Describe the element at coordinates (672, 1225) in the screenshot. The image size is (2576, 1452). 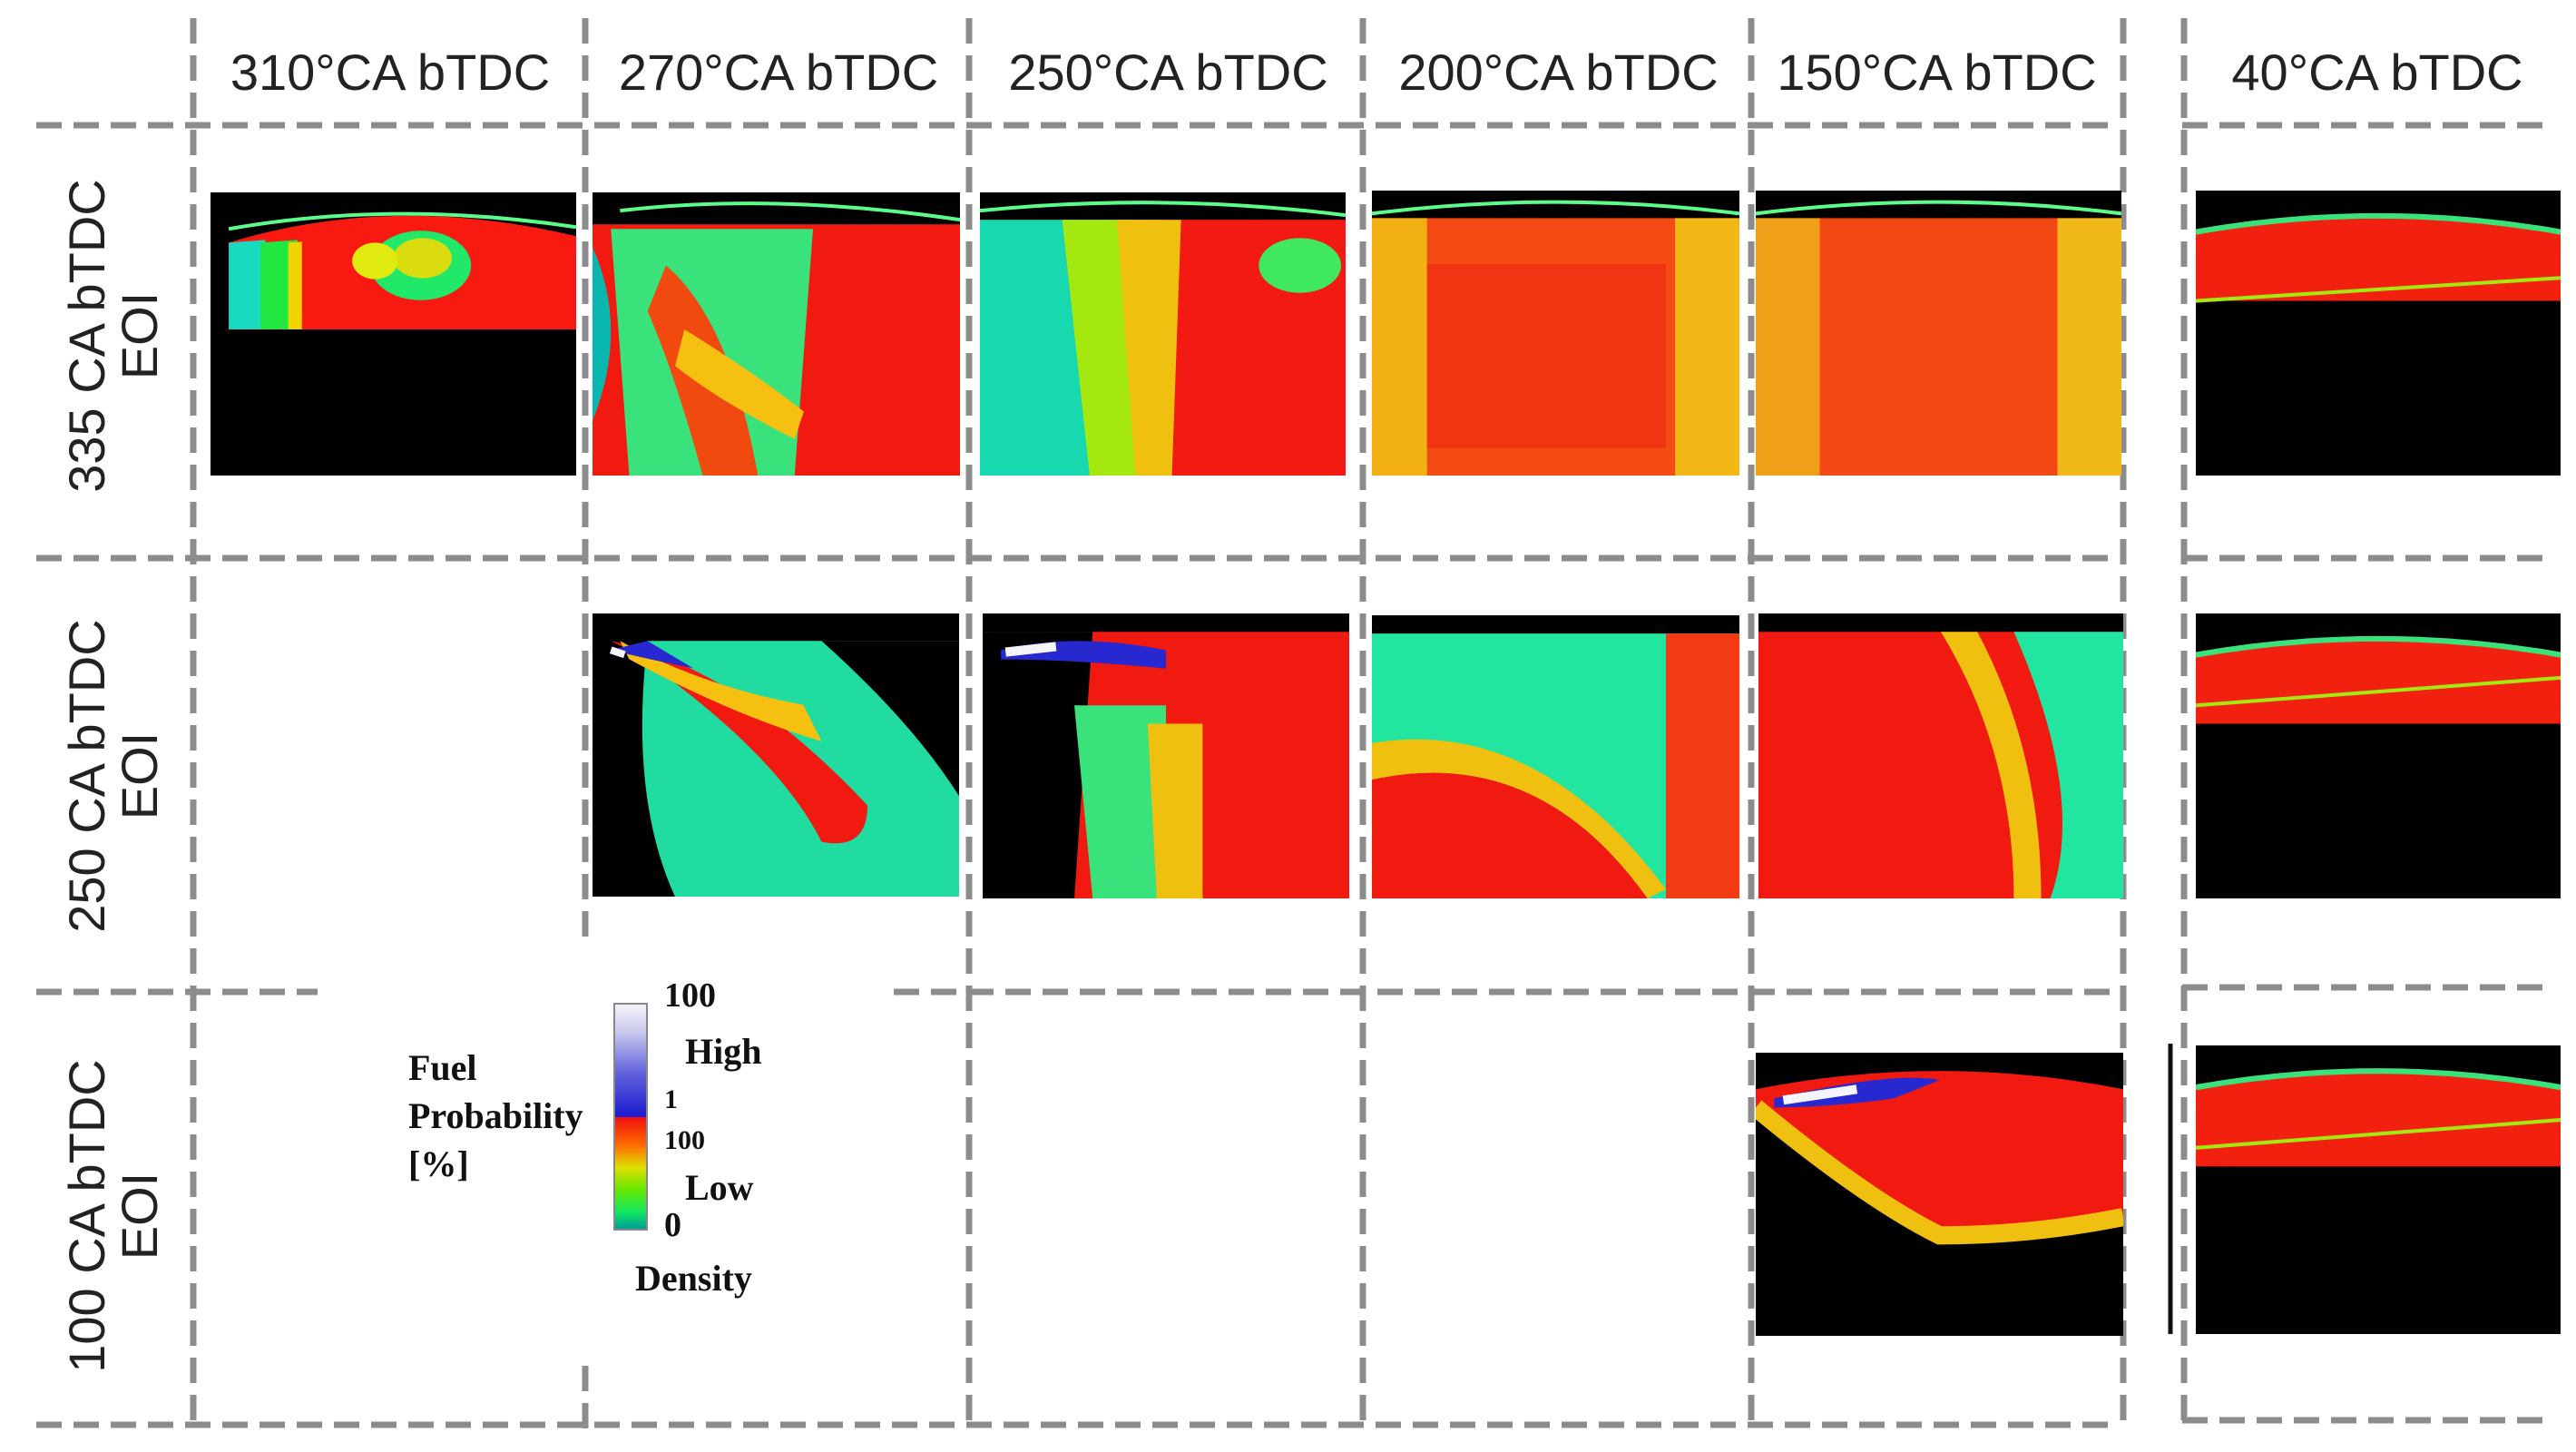
I see `legend-bottom-value: 0` at that location.